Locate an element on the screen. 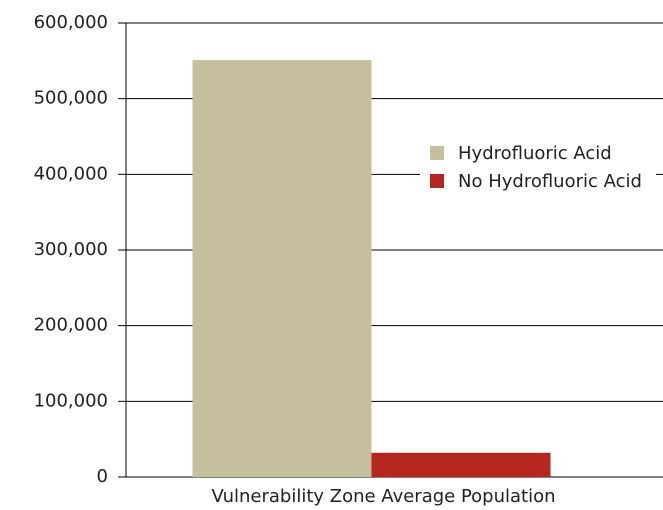  y-tick-label: 200,000 is located at coordinates (71, 325).